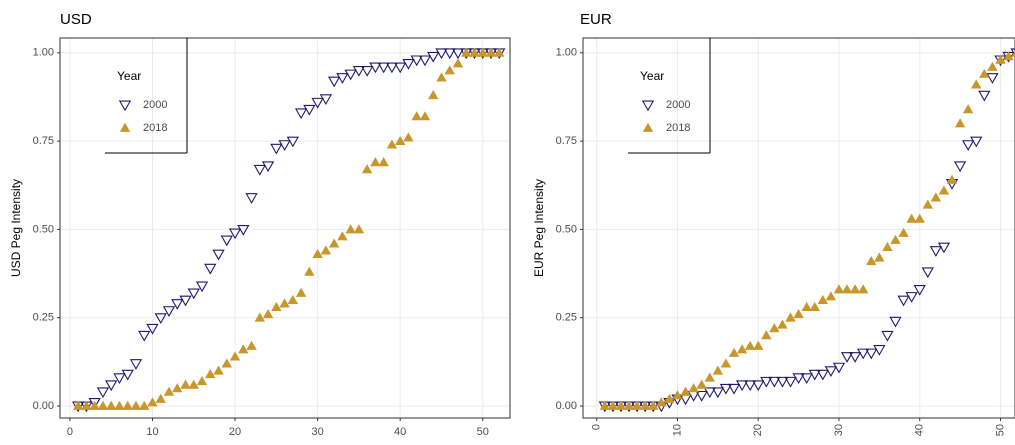  What do you see at coordinates (43, 141) in the screenshot?
I see `y-tick-label: 0.75` at bounding box center [43, 141].